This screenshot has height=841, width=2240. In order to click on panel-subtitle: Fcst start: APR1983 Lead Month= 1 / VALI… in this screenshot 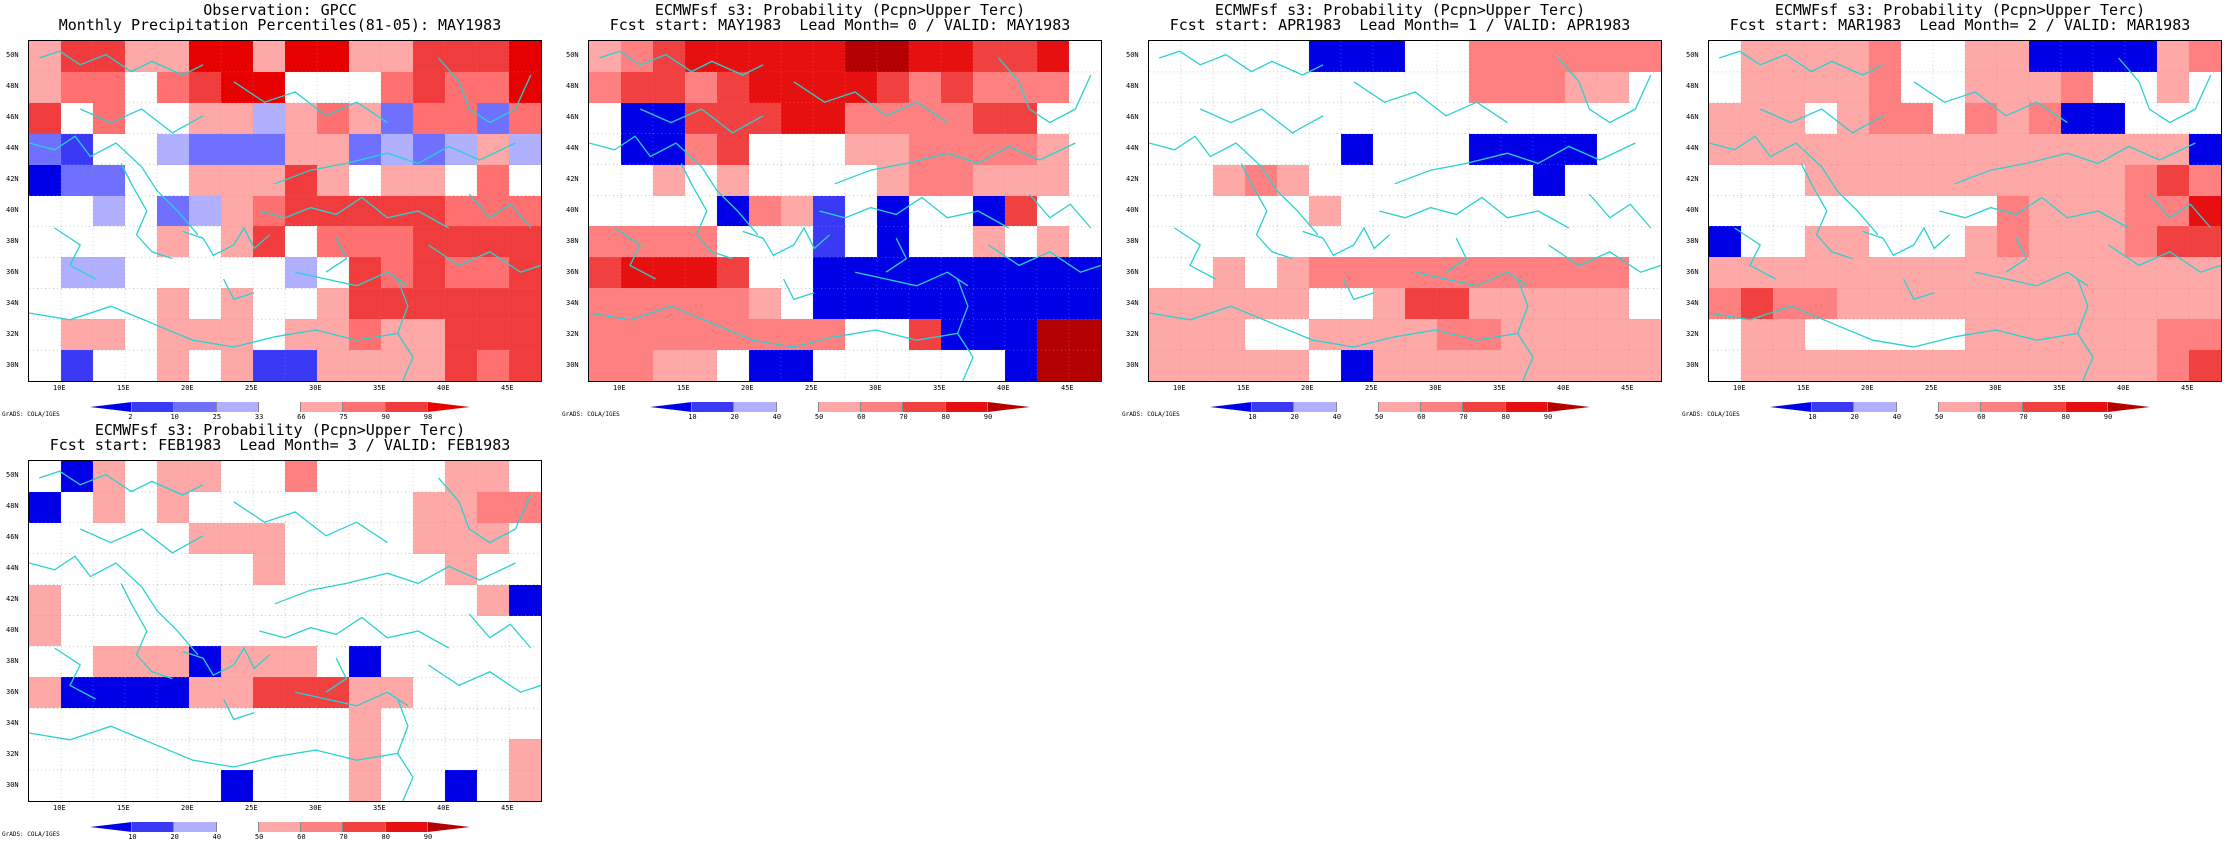, I will do `click(1400, 25)`.